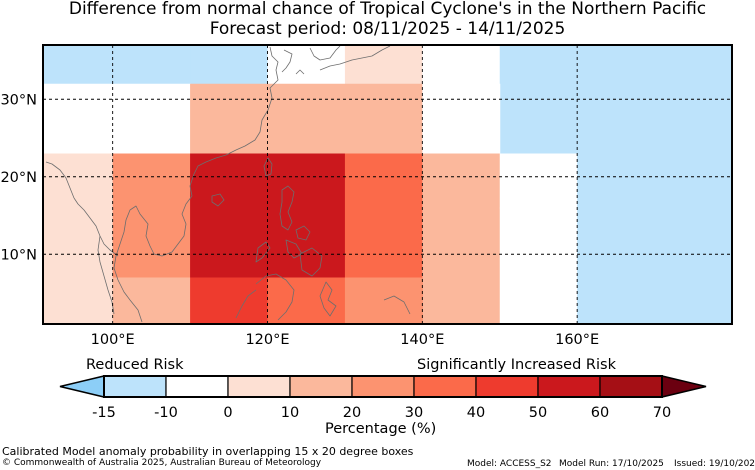 Image resolution: width=755 pixels, height=470 pixels. What do you see at coordinates (381, 429) in the screenshot?
I see `colorbar-axis-label: Percentage (%)` at bounding box center [381, 429].